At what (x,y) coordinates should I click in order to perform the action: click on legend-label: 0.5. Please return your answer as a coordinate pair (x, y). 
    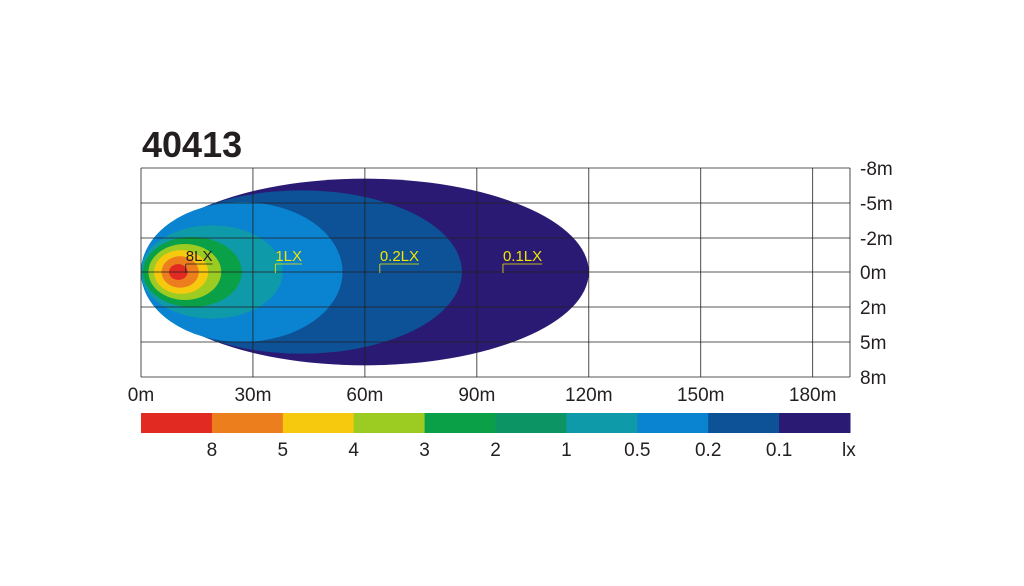
    Looking at the image, I should click on (637, 450).